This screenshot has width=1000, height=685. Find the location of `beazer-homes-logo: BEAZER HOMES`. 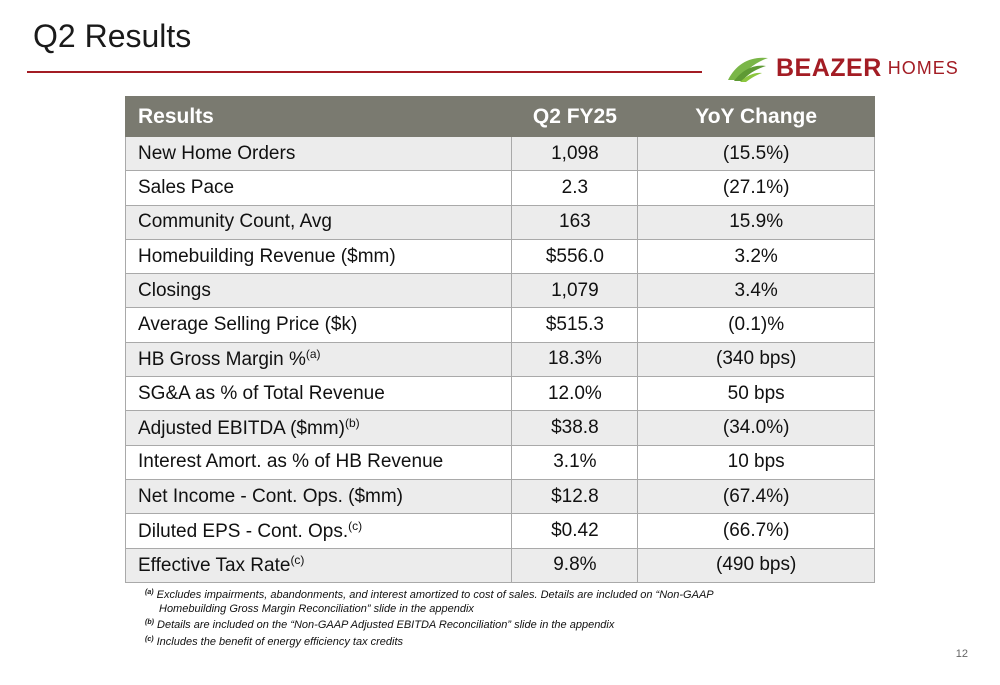

beazer-homes-logo: BEAZER HOMES is located at coordinates (842, 68).